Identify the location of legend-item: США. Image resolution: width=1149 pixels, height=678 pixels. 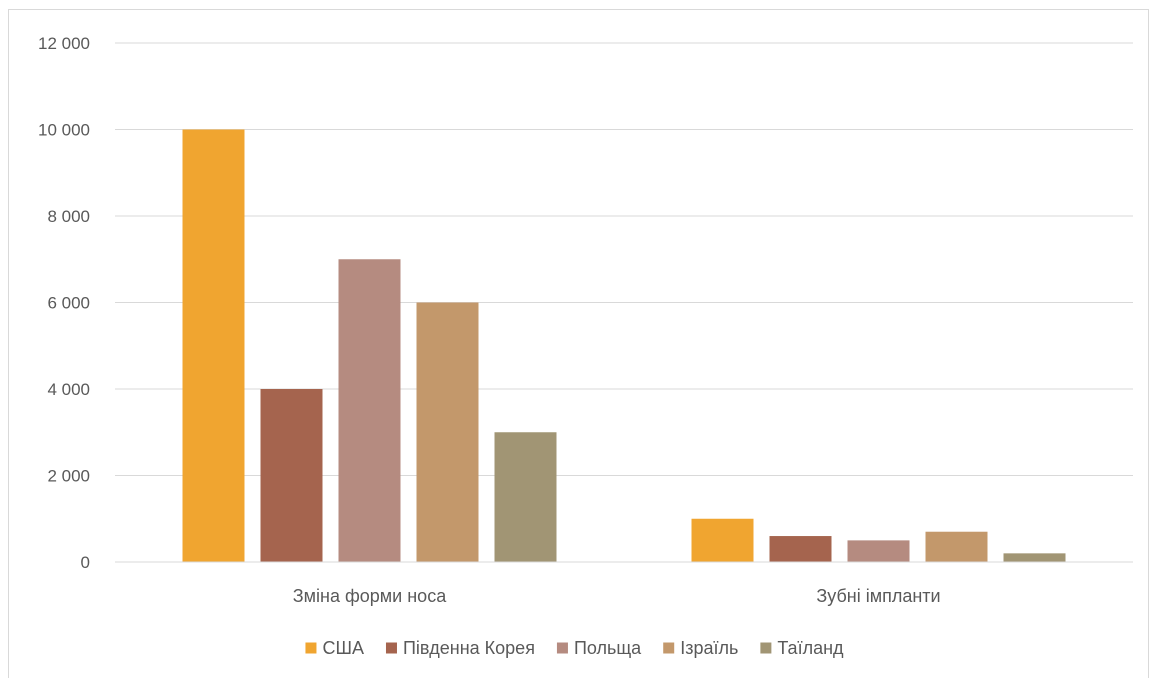
(334, 648).